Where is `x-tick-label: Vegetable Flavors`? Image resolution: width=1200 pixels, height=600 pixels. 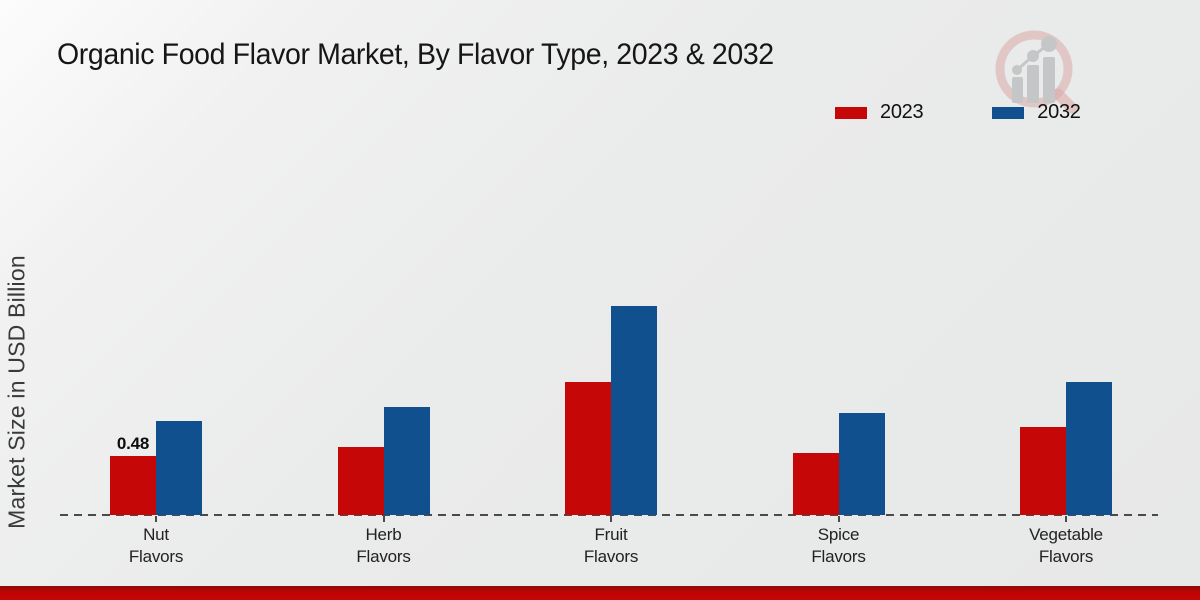 x-tick-label: Vegetable Flavors is located at coordinates (1066, 546).